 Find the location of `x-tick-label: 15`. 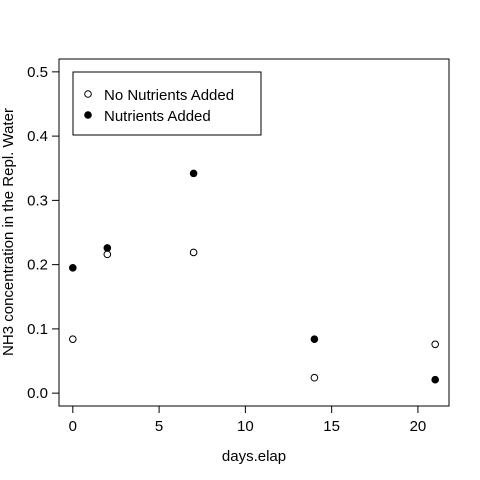

x-tick-label: 15 is located at coordinates (331, 426).